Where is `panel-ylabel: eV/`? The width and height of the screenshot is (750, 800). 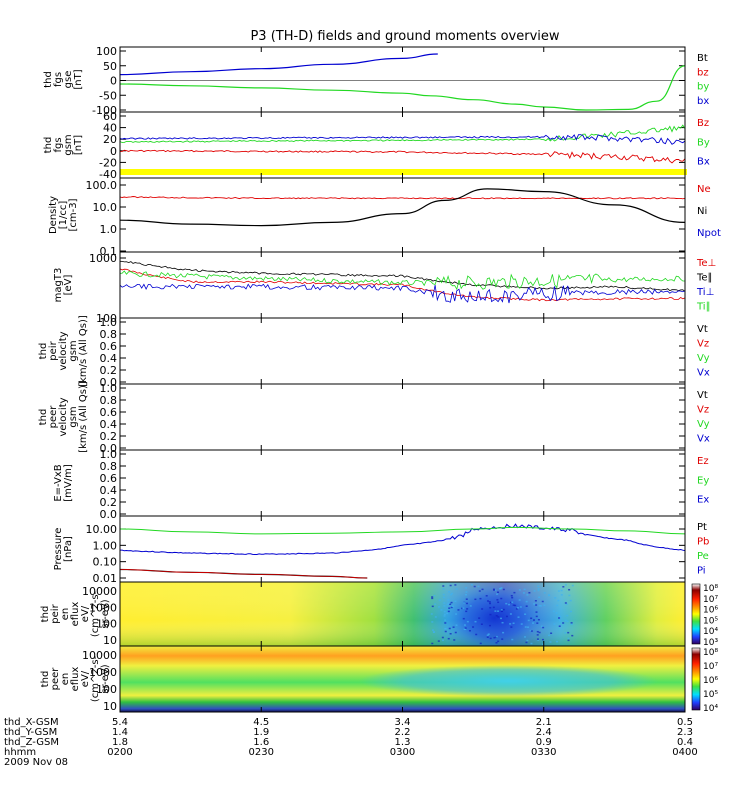 panel-ylabel: eV/ is located at coordinates (85, 678).